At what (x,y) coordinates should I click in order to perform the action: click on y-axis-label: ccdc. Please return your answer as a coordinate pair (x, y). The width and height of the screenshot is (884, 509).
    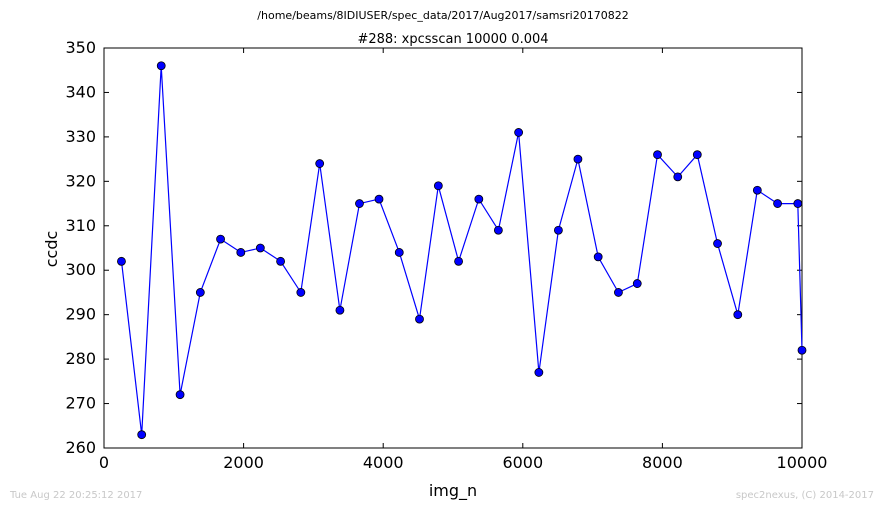
    Looking at the image, I should click on (51, 249).